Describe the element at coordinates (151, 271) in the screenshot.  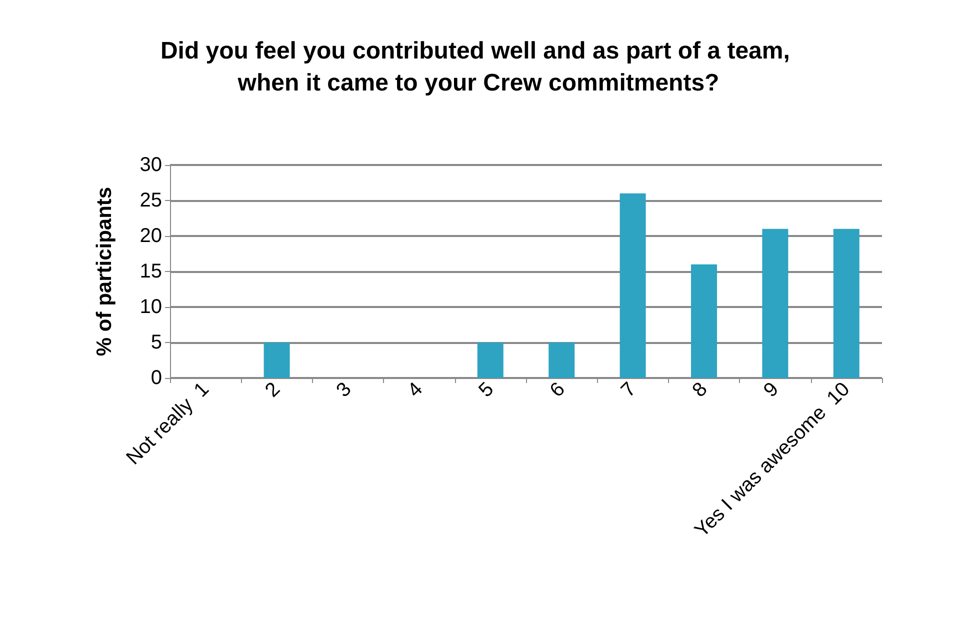
I see `y-tick-label: 15` at that location.